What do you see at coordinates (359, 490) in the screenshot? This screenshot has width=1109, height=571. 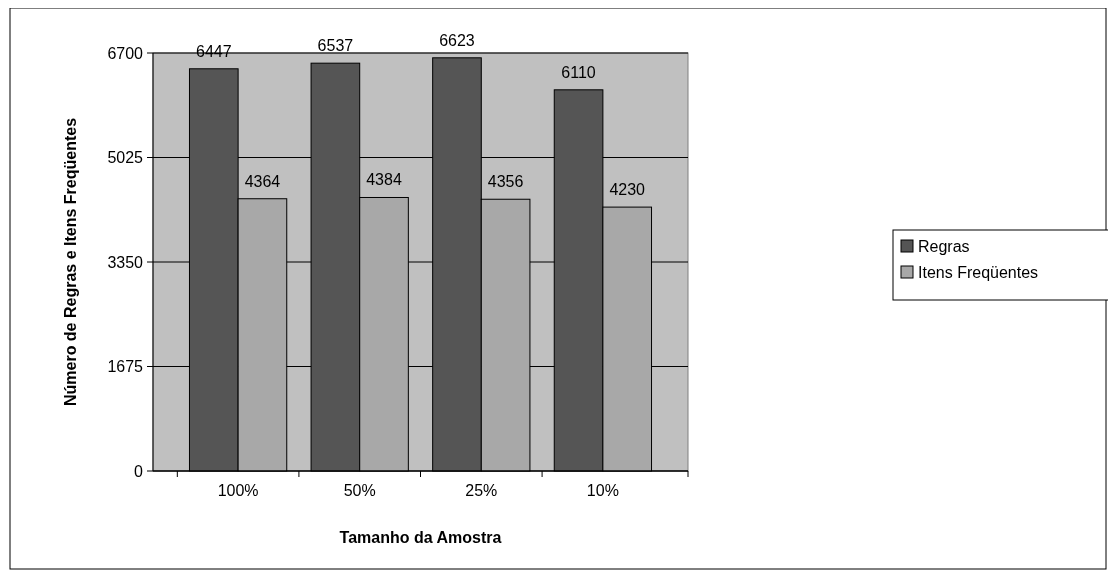 I see `x-tick-label: 50%` at bounding box center [359, 490].